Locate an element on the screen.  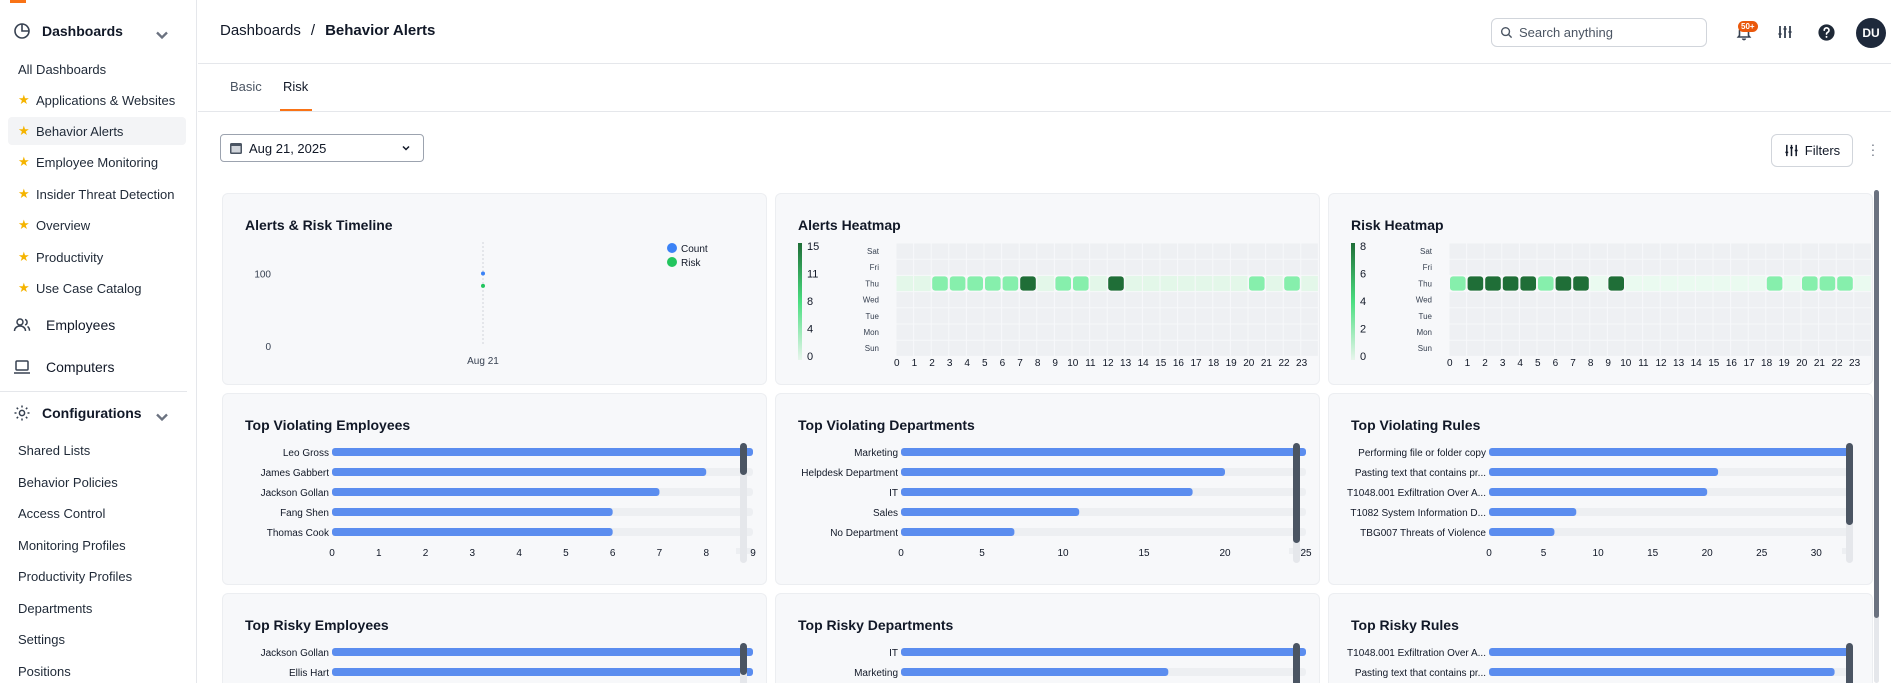
sidebar-item-positions: Positions is located at coordinates (44, 671).